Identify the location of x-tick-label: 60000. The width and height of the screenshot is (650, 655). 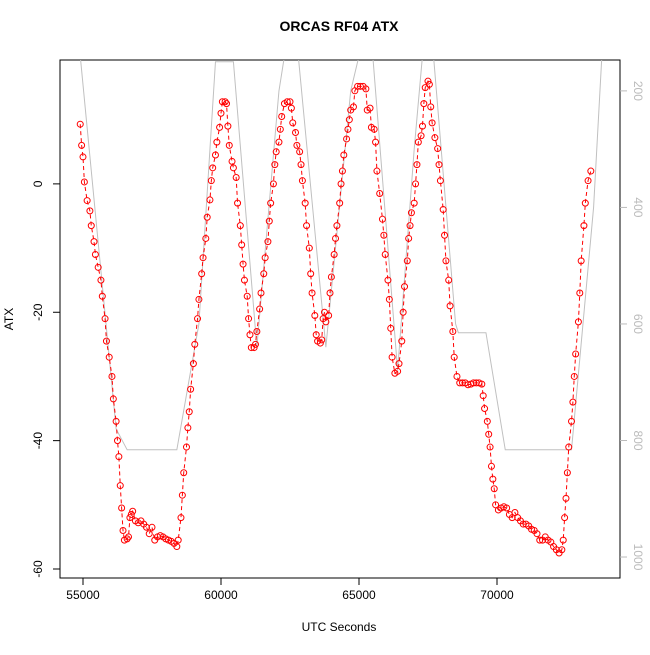
(221, 595).